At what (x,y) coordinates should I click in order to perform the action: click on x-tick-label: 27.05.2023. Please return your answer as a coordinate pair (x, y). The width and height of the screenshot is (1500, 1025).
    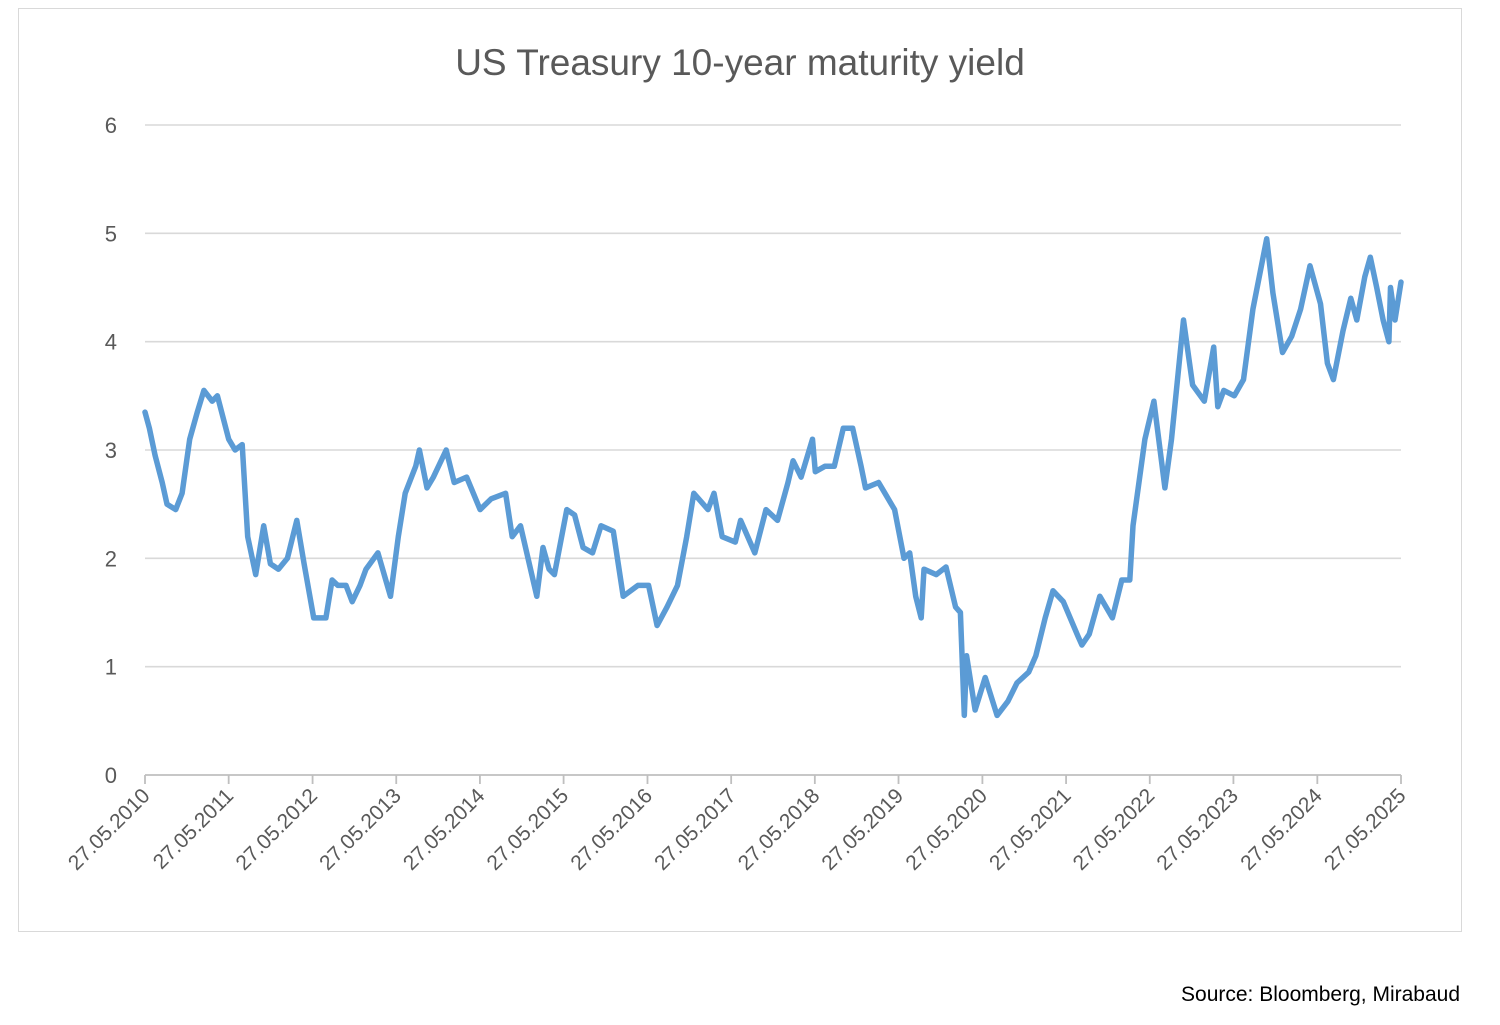
    Looking at the image, I should click on (1197, 829).